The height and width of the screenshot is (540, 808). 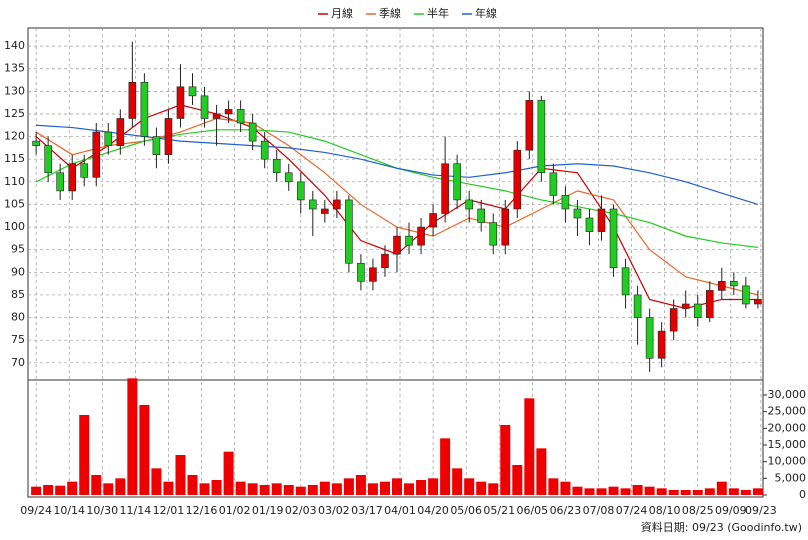 What do you see at coordinates (787, 461) in the screenshot?
I see `y-tick-label: 10,000` at bounding box center [787, 461].